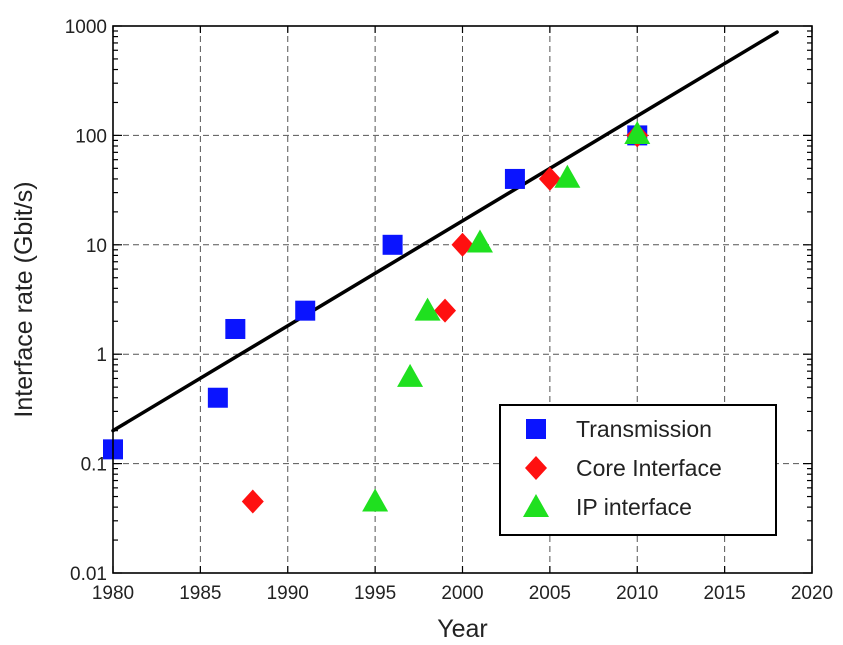 The image size is (843, 645). Describe the element at coordinates (812, 593) in the screenshot. I see `x-tick-label: 2020` at that location.